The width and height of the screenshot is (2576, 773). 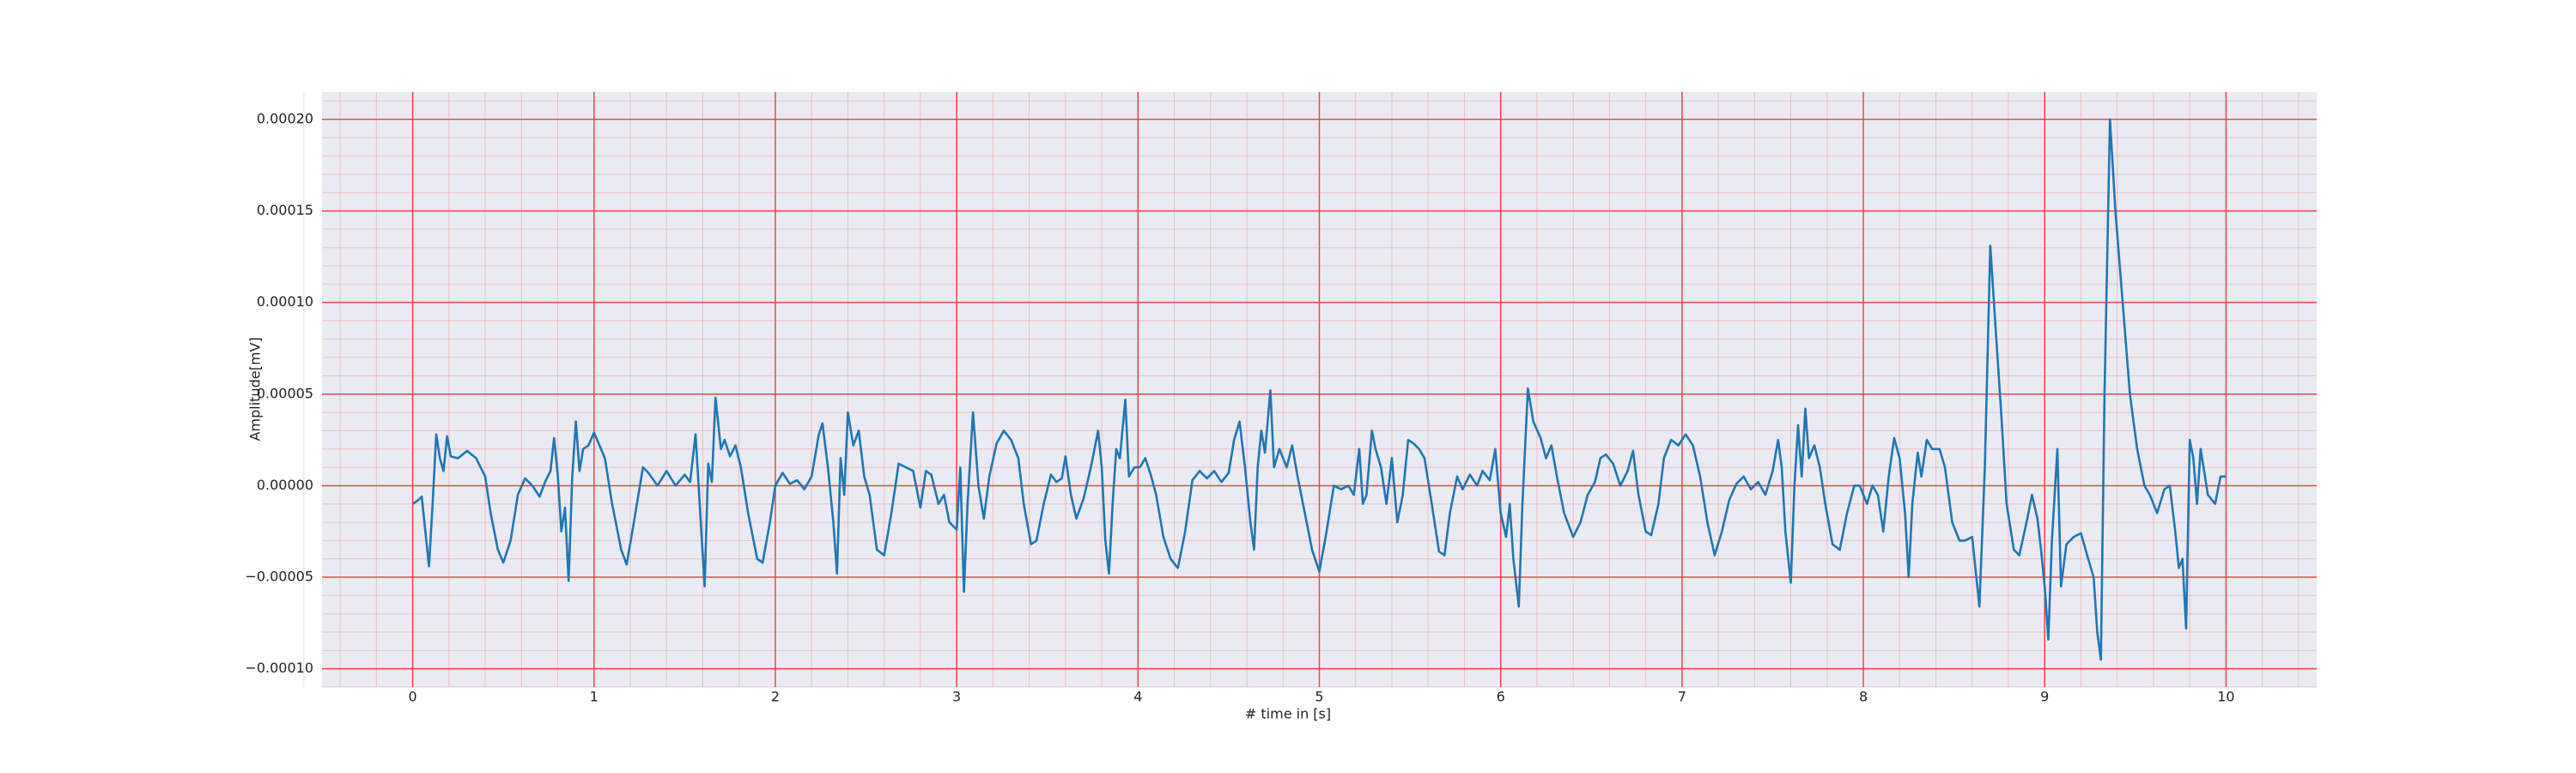 What do you see at coordinates (1137, 697) in the screenshot?
I see `x-tick-label: 4` at bounding box center [1137, 697].